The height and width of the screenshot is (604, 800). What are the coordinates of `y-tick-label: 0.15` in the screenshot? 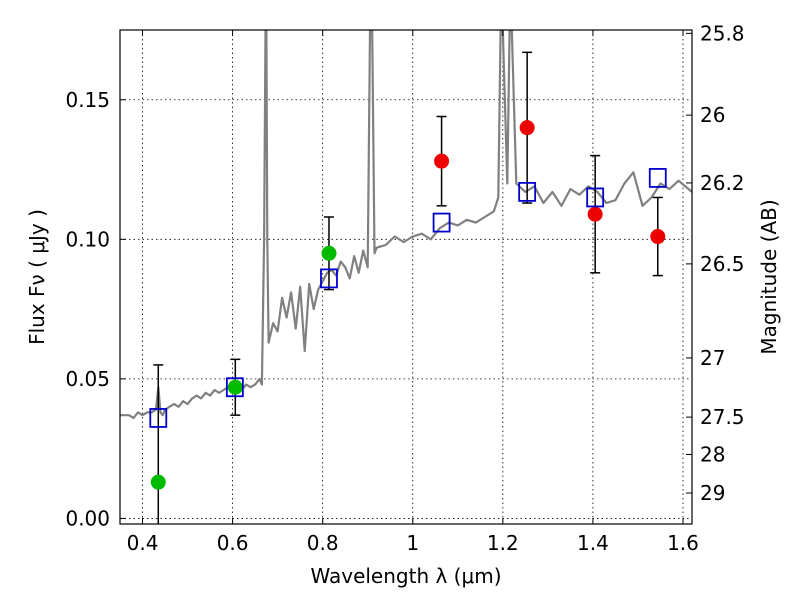 It's located at (87, 100).